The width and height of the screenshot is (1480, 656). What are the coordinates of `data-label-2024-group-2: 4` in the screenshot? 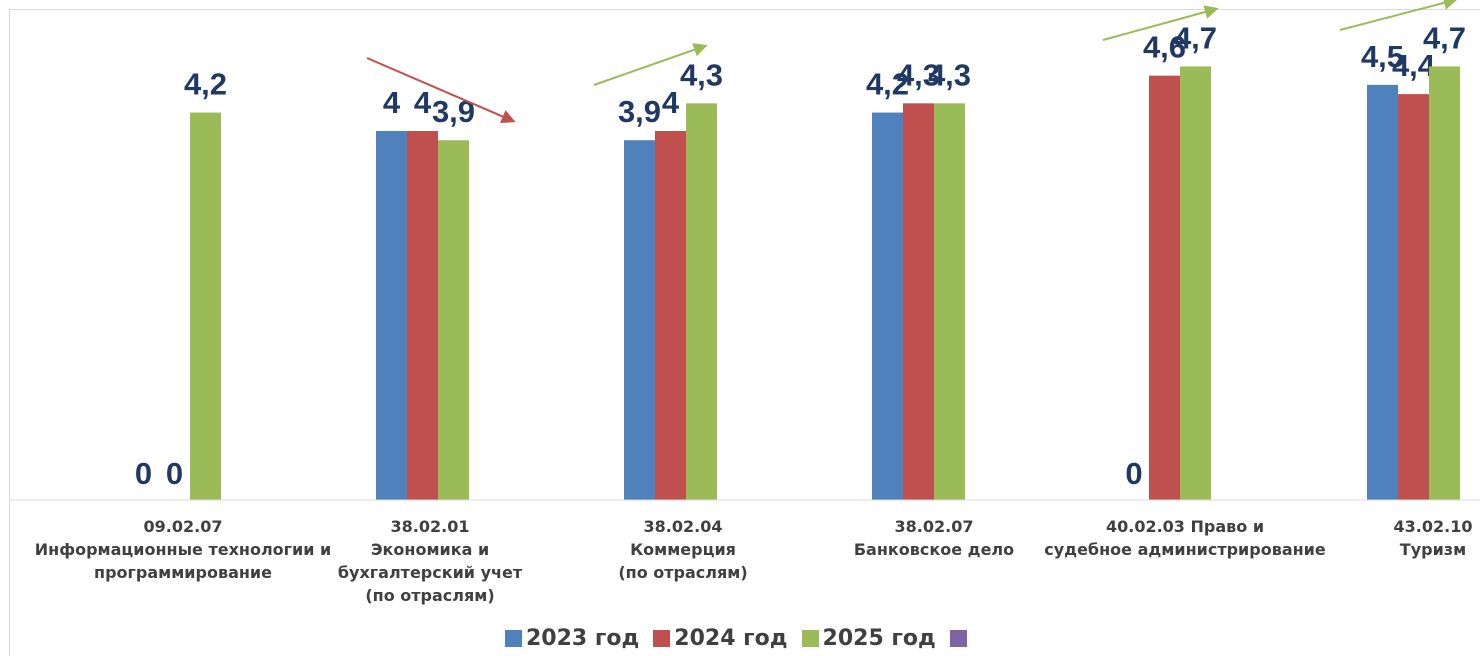 It's located at (423, 102).